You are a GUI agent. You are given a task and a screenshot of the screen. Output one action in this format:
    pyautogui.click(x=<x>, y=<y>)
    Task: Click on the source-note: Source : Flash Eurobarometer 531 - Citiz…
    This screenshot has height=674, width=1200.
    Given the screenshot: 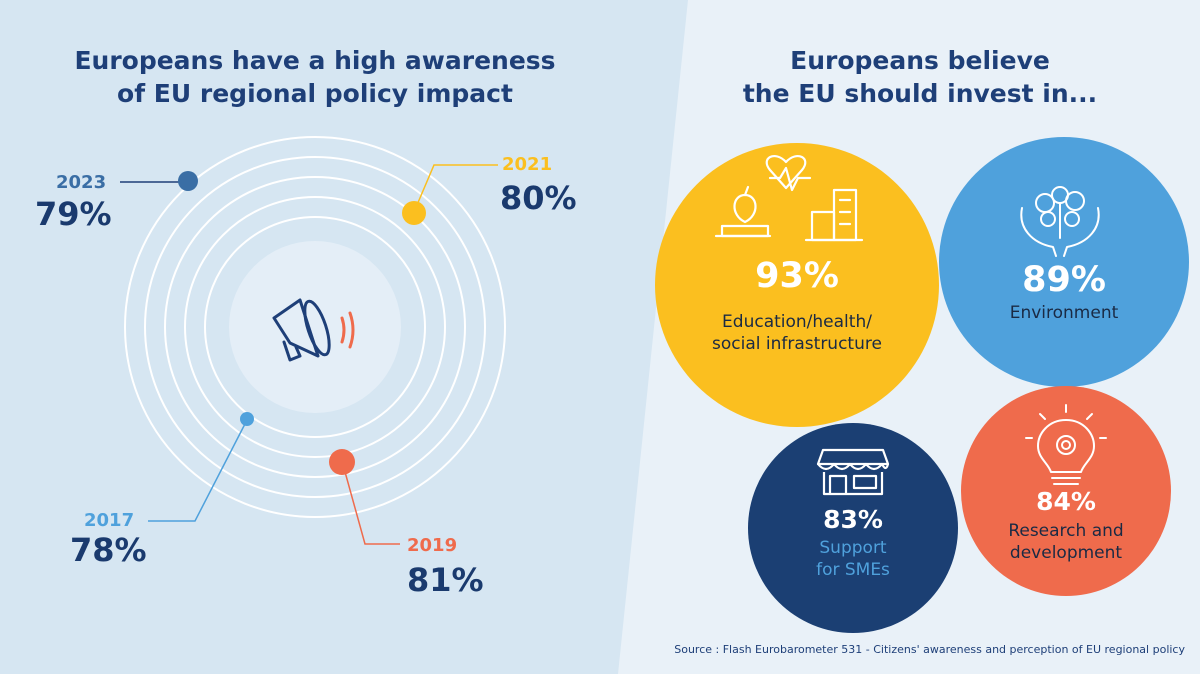 What is the action you would take?
    pyautogui.click(x=929, y=649)
    